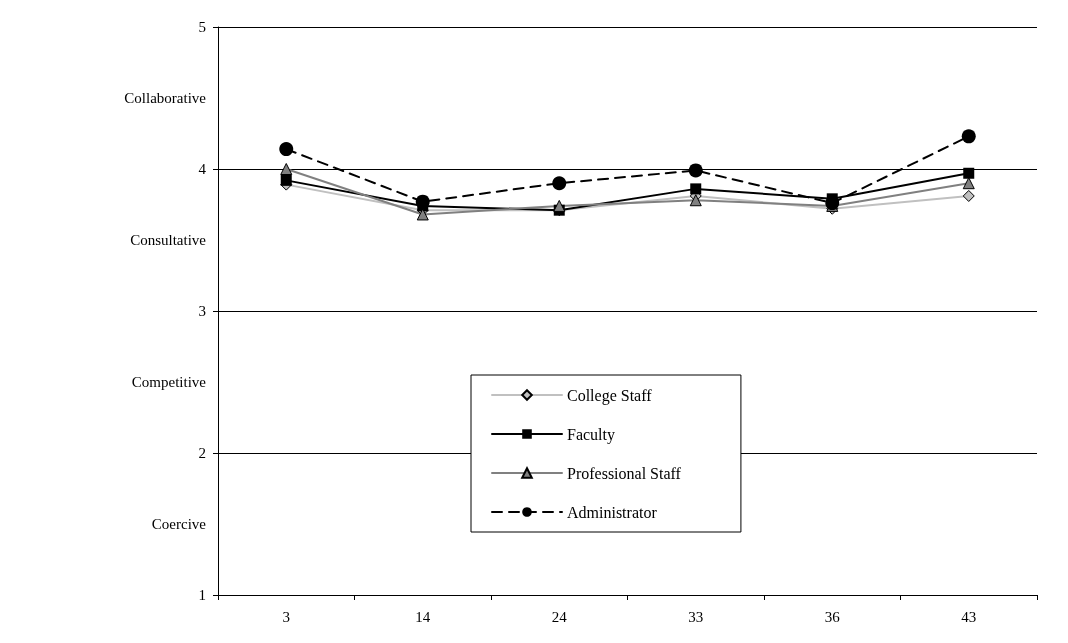 The image size is (1068, 643). I want to click on x-tick-label: 36, so click(832, 616).